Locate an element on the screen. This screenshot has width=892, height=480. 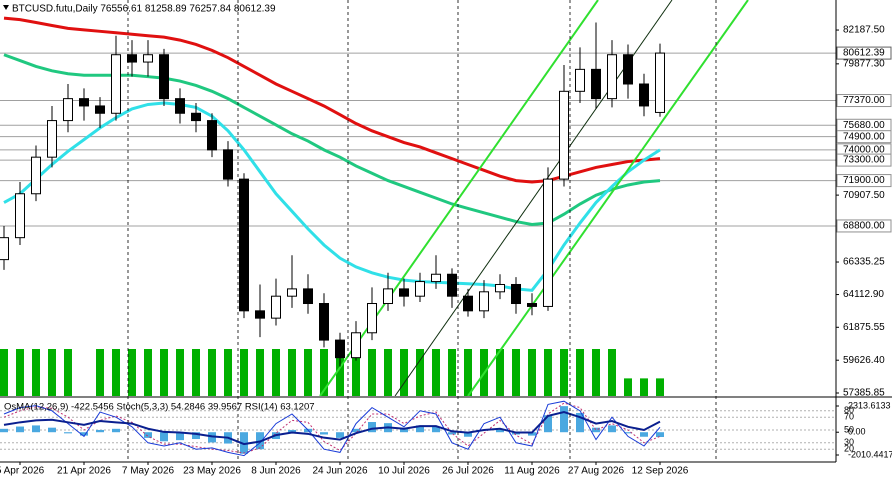
level-label: 77370.00 is located at coordinates (864, 100).